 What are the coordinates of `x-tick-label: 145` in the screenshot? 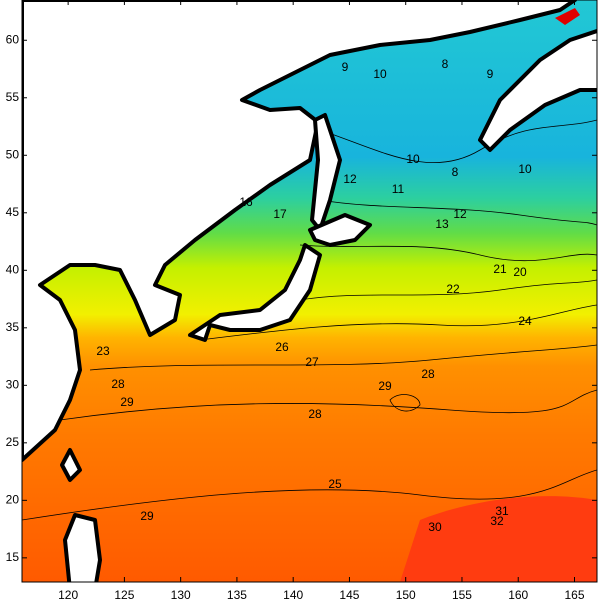 It's located at (349, 595).